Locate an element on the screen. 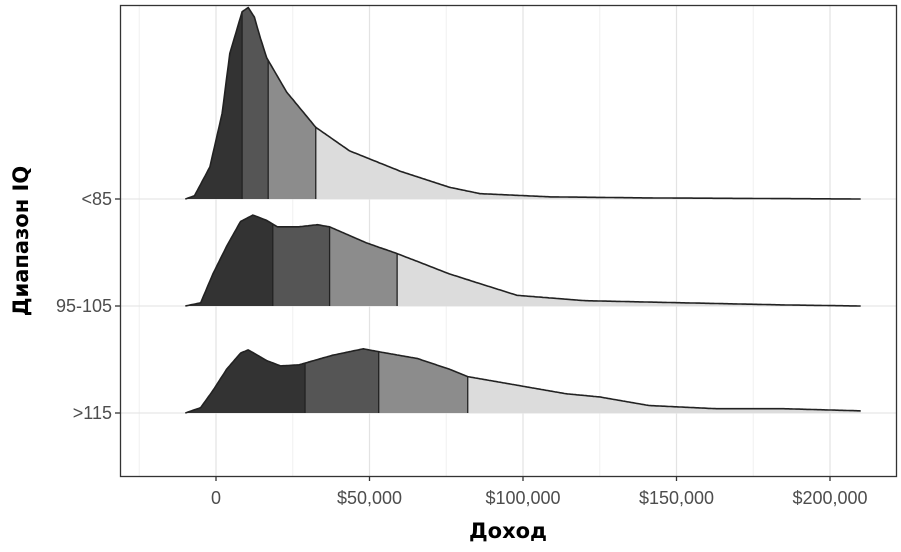 The image size is (901, 552). y-tick-label: >115 is located at coordinates (92, 413).